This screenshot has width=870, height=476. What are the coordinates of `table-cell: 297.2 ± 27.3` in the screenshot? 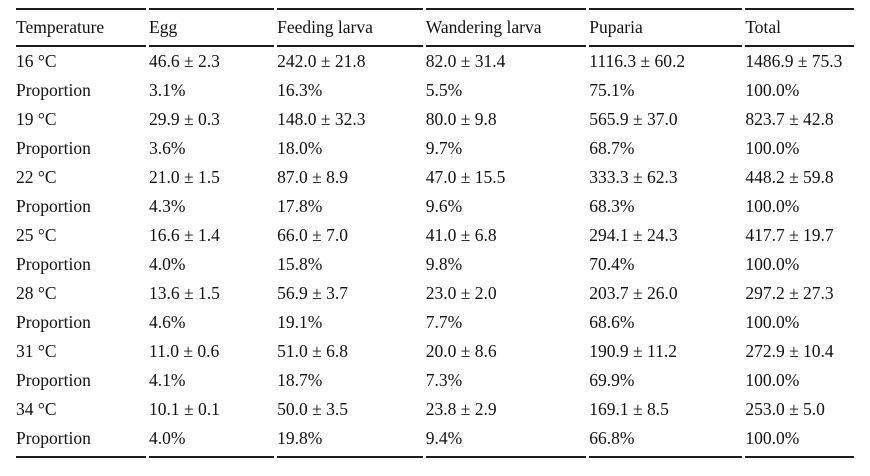 It's located at (789, 293).